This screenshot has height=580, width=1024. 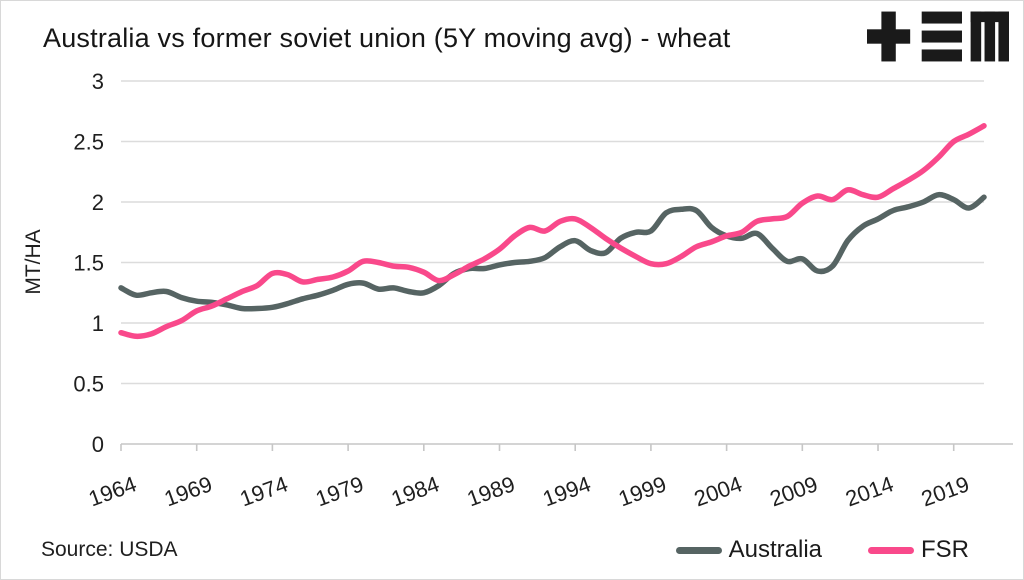 What do you see at coordinates (642, 491) in the screenshot?
I see `x-tick-label: 1999` at bounding box center [642, 491].